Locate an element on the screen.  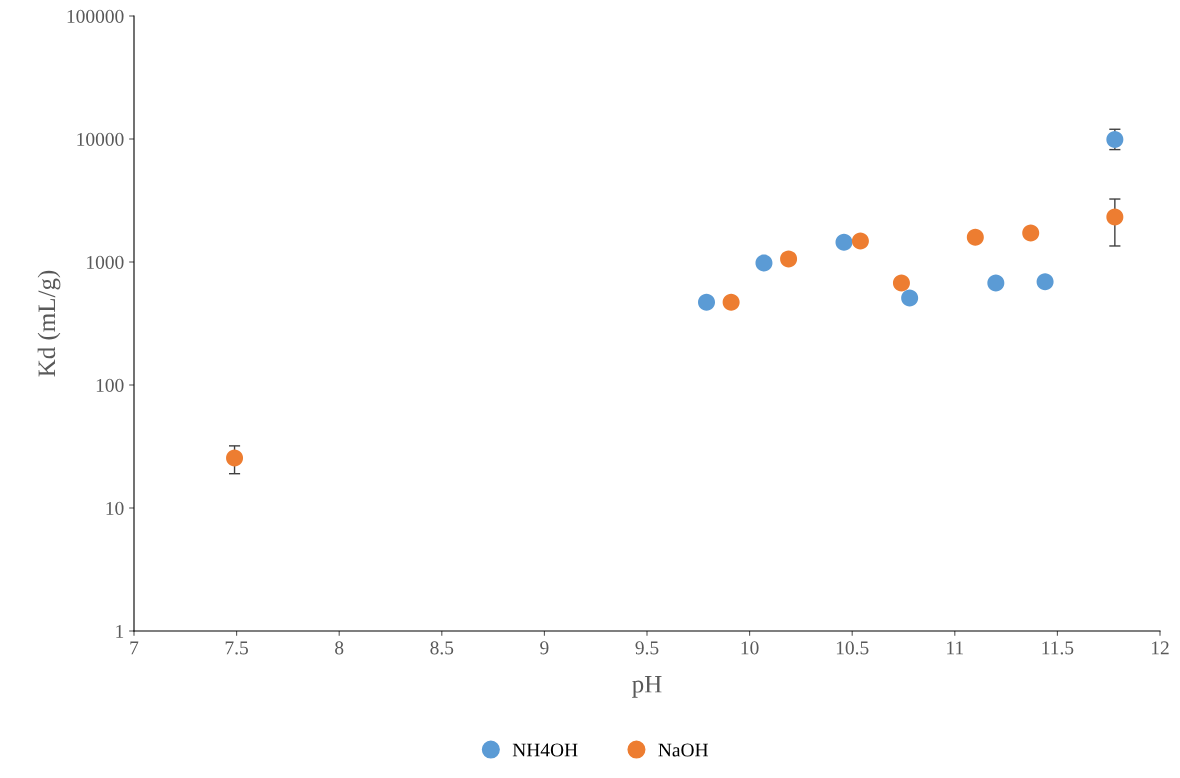
x-tick-label: 11.5 is located at coordinates (1058, 648).